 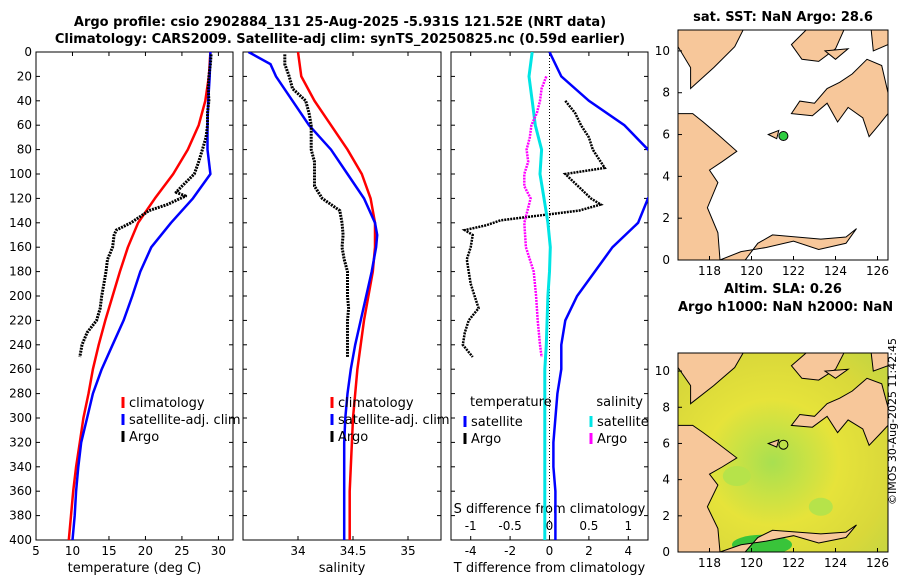 What do you see at coordinates (612, 439) in the screenshot?
I see `diff-legend-right-label: Argo` at bounding box center [612, 439].